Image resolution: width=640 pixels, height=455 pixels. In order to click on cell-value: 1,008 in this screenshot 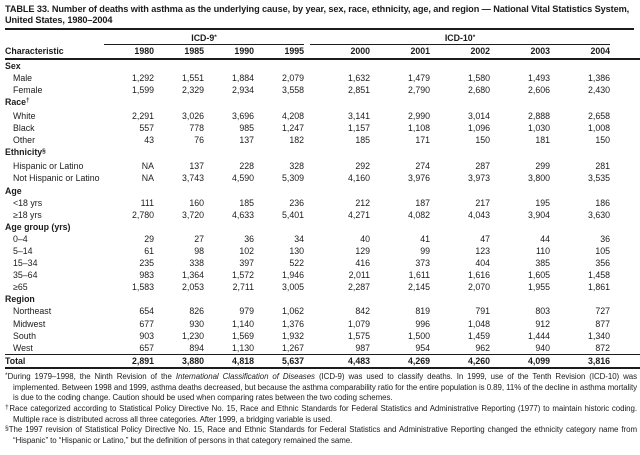, I will do `click(599, 128)`.